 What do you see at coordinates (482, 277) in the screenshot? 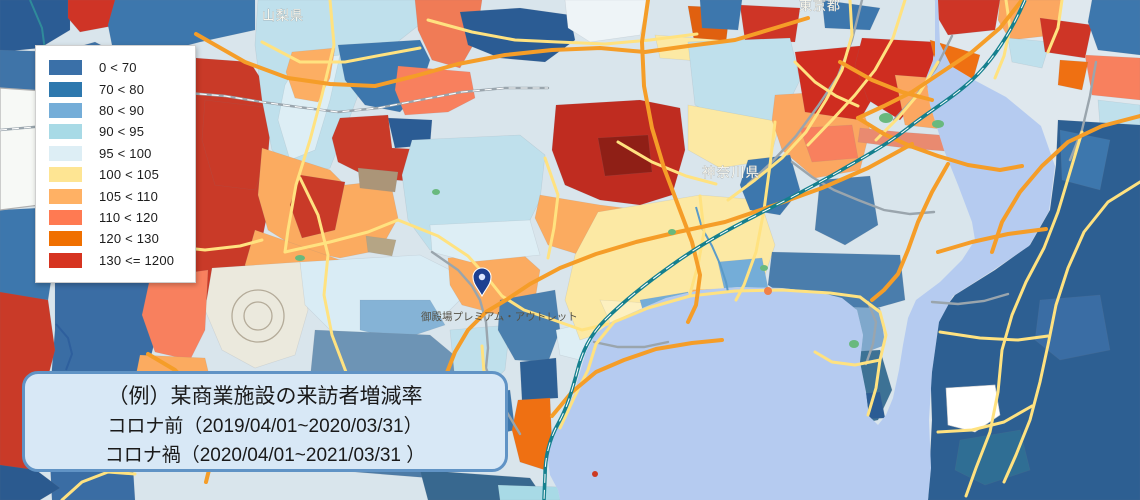
I see `pin-dot` at bounding box center [482, 277].